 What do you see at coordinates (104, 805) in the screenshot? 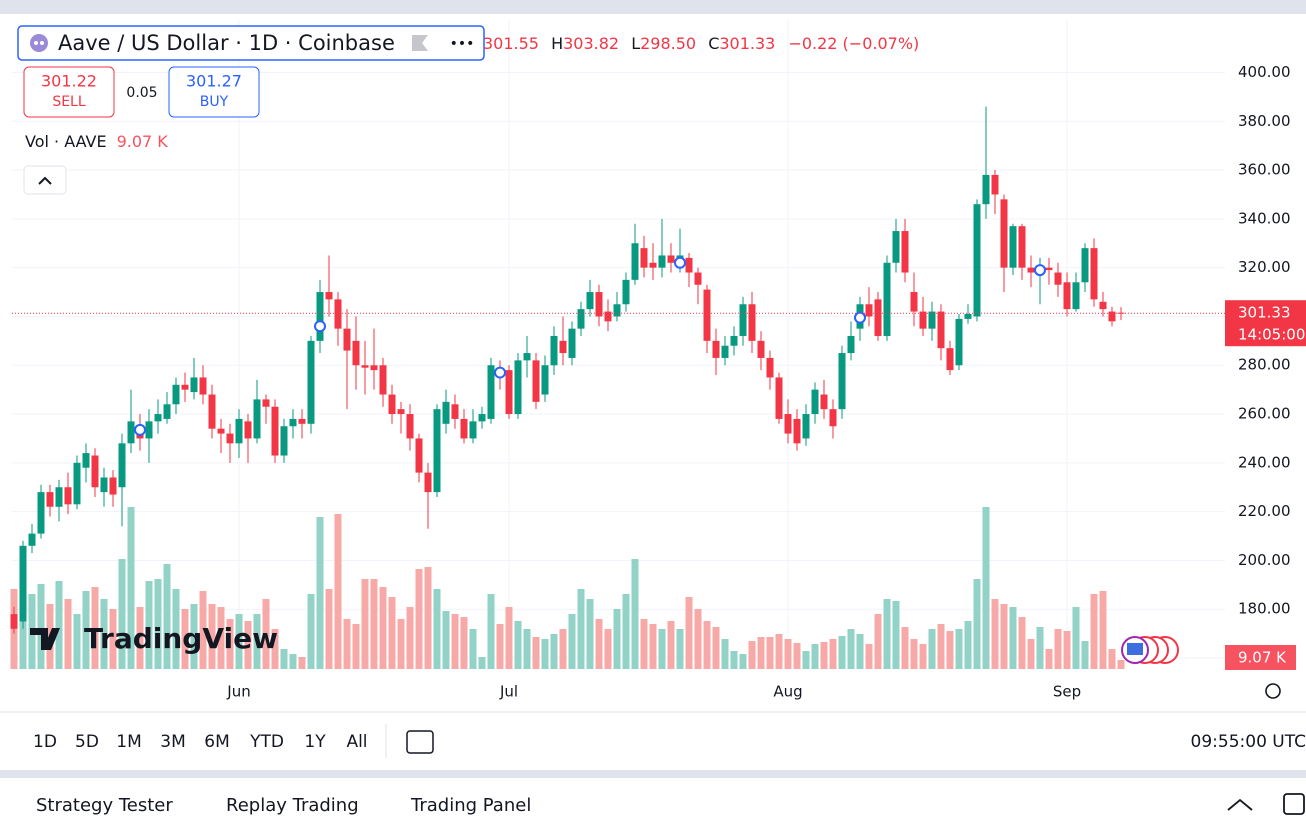
I see `panel-tab: Strategy Tester` at bounding box center [104, 805].